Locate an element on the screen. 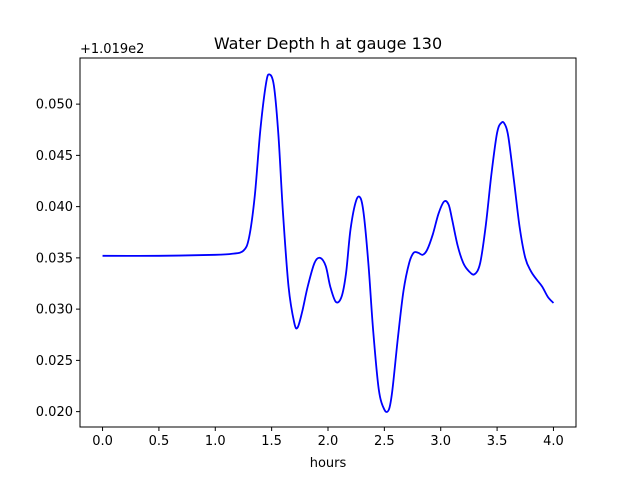 Image resolution: width=640 pixels, height=480 pixels. y-tick-label: 0.030 is located at coordinates (54, 310).